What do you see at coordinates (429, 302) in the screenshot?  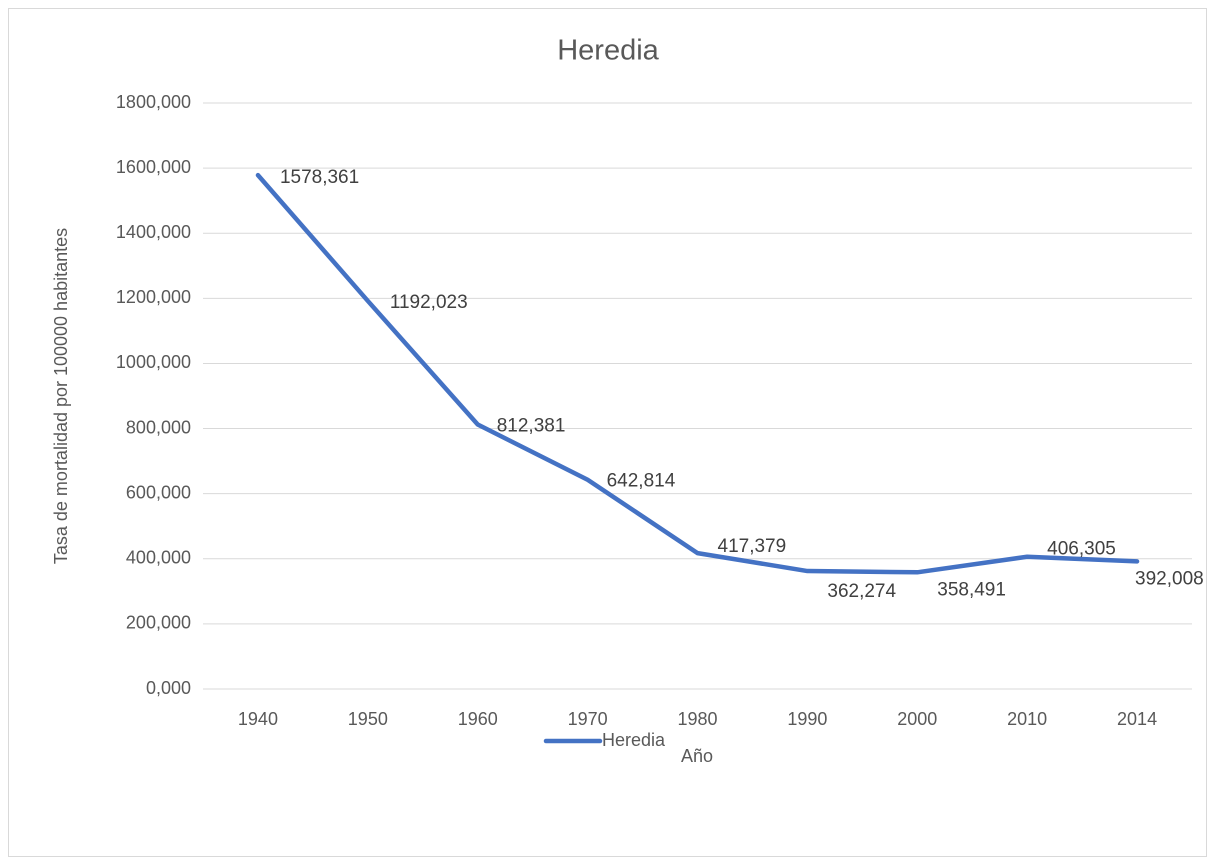 I see `data-label: 1192,023` at bounding box center [429, 302].